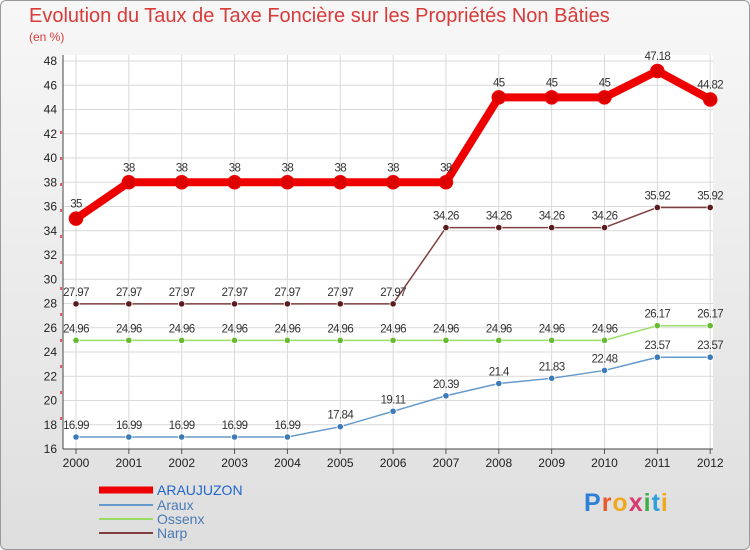 The height and width of the screenshot is (550, 750). What do you see at coordinates (710, 196) in the screenshot?
I see `data-label-narp: 35.92` at bounding box center [710, 196].